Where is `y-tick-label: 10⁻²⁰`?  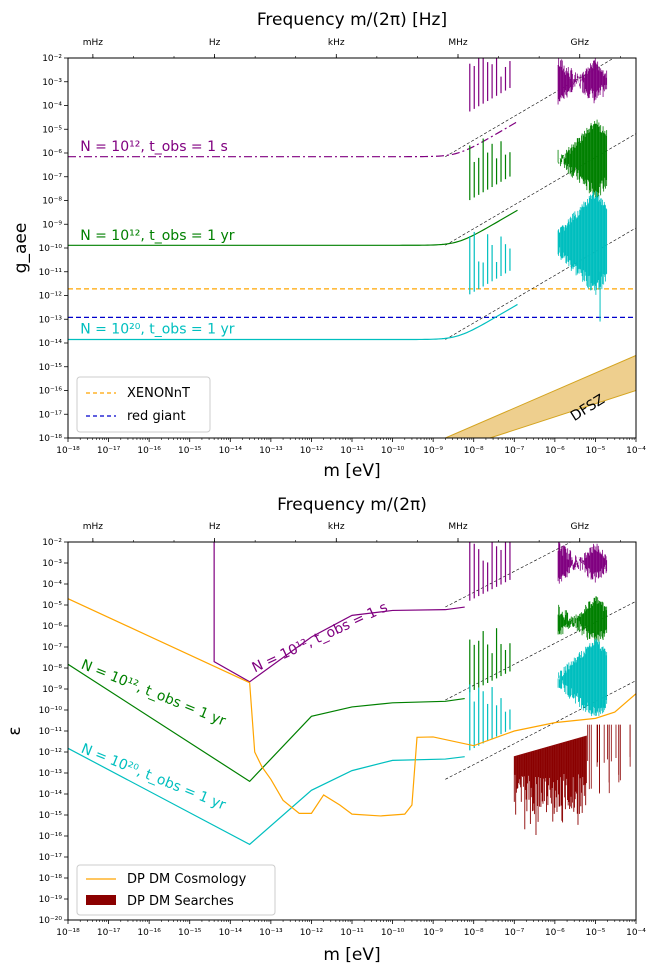 y-tick-label: 10⁻²⁰ is located at coordinates (51, 921).